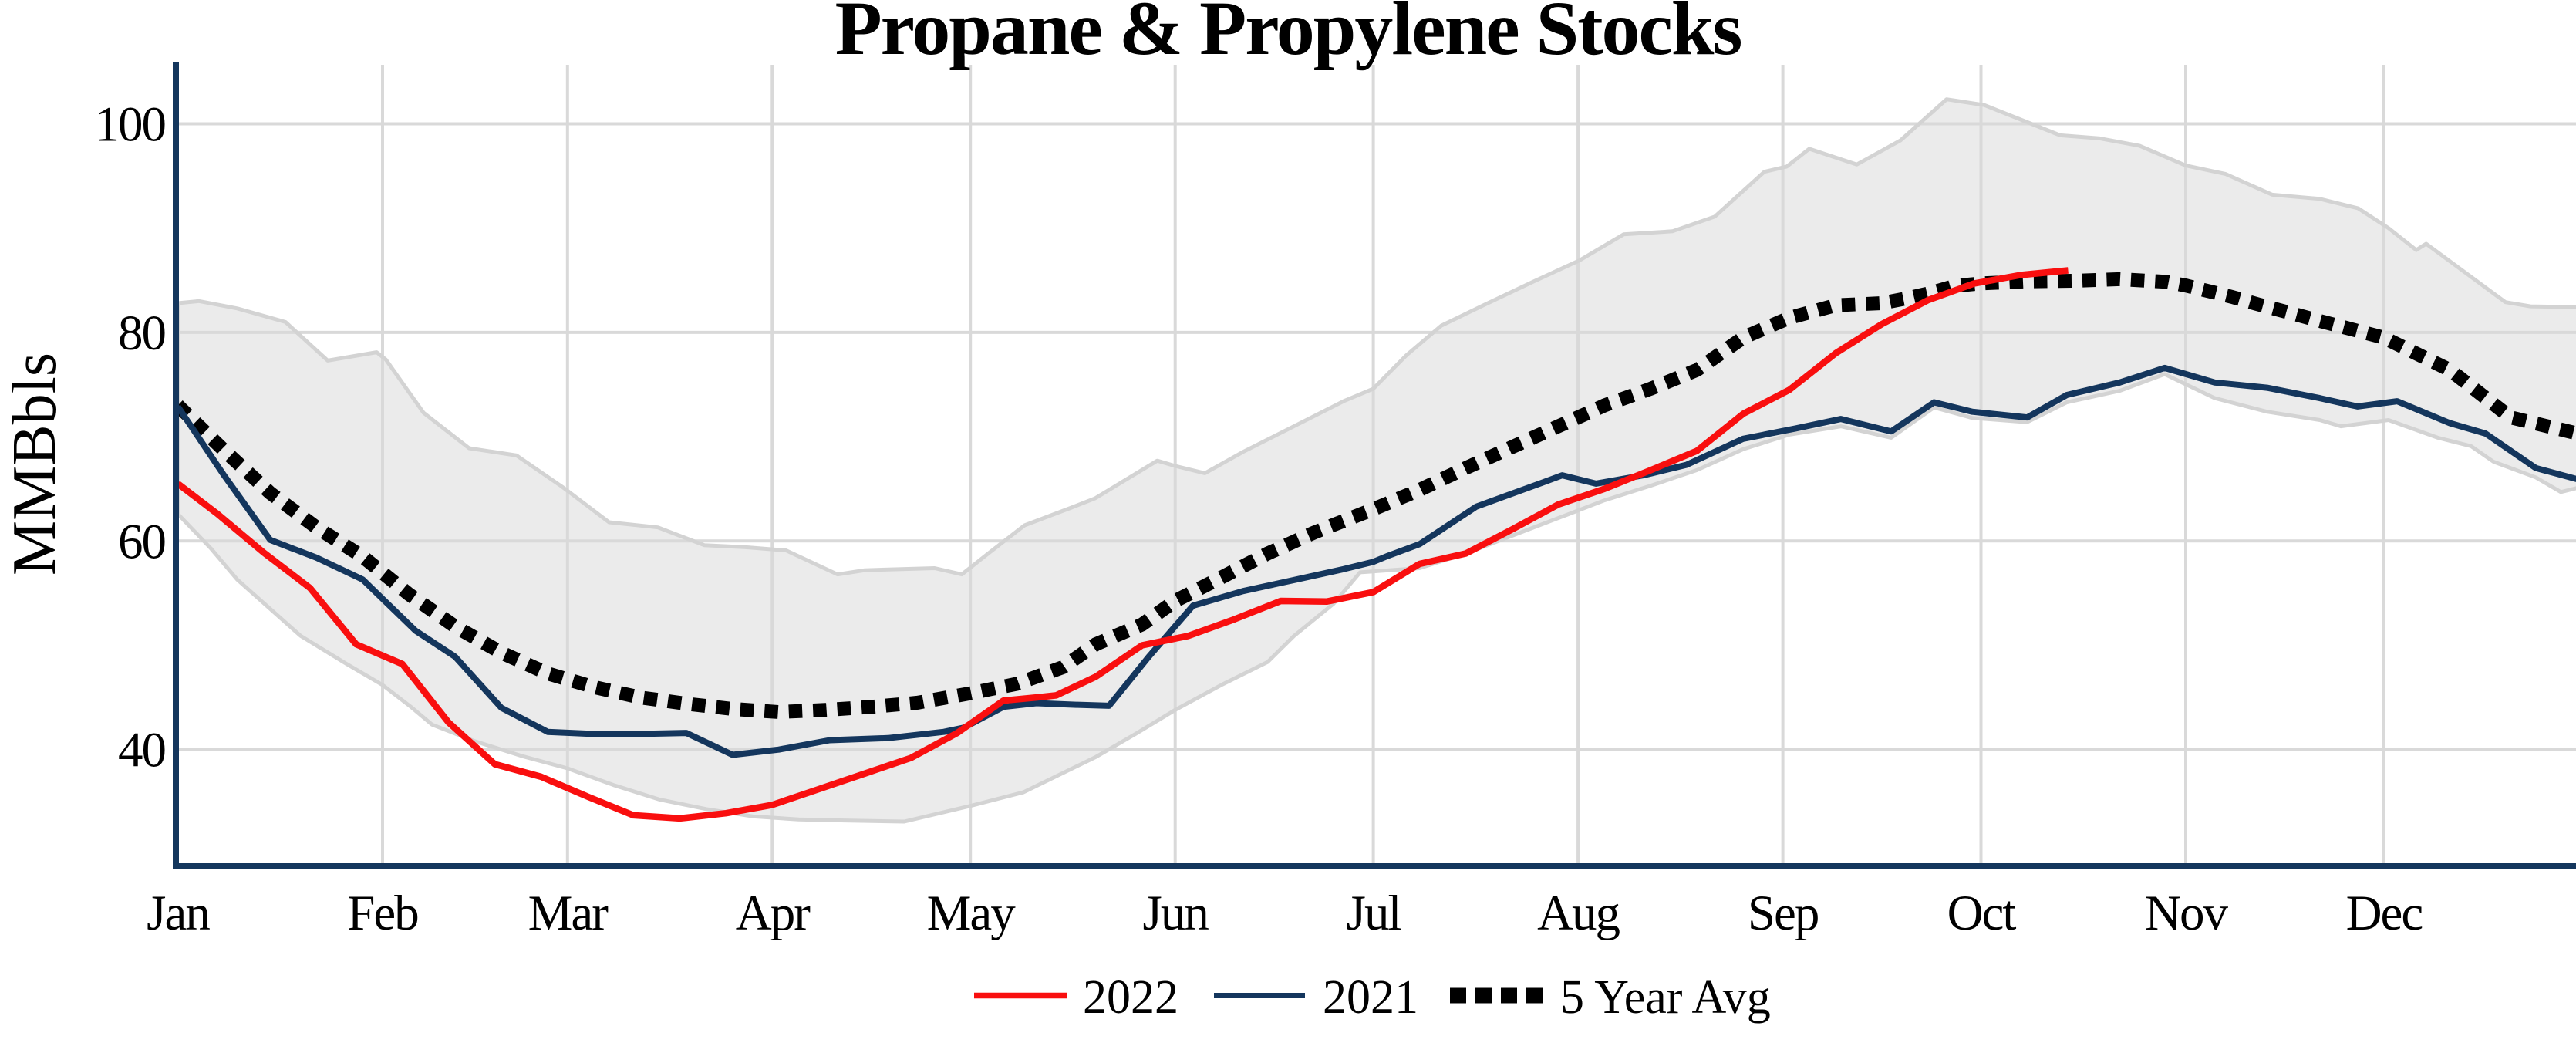 The width and height of the screenshot is (2576, 1053). Describe the element at coordinates (1130, 997) in the screenshot. I see `svg-text: 2022` at that location.